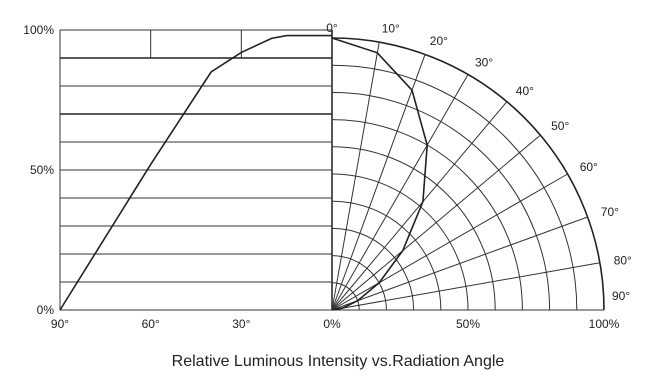 This screenshot has width=646, height=376. Describe the element at coordinates (560, 126) in the screenshot. I see `angle-tick-label: 50°` at that location.